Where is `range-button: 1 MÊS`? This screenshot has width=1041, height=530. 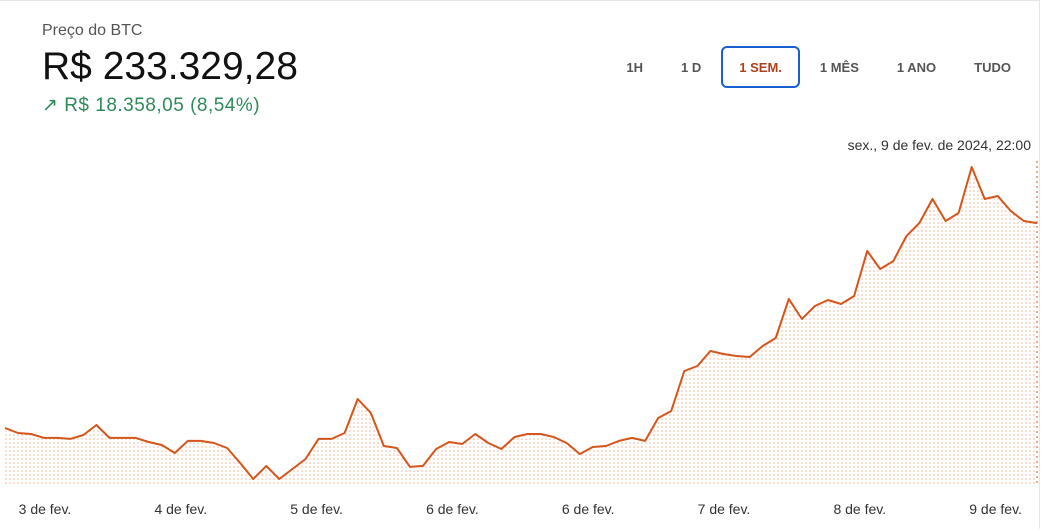 range-button: 1 MÊS is located at coordinates (839, 67).